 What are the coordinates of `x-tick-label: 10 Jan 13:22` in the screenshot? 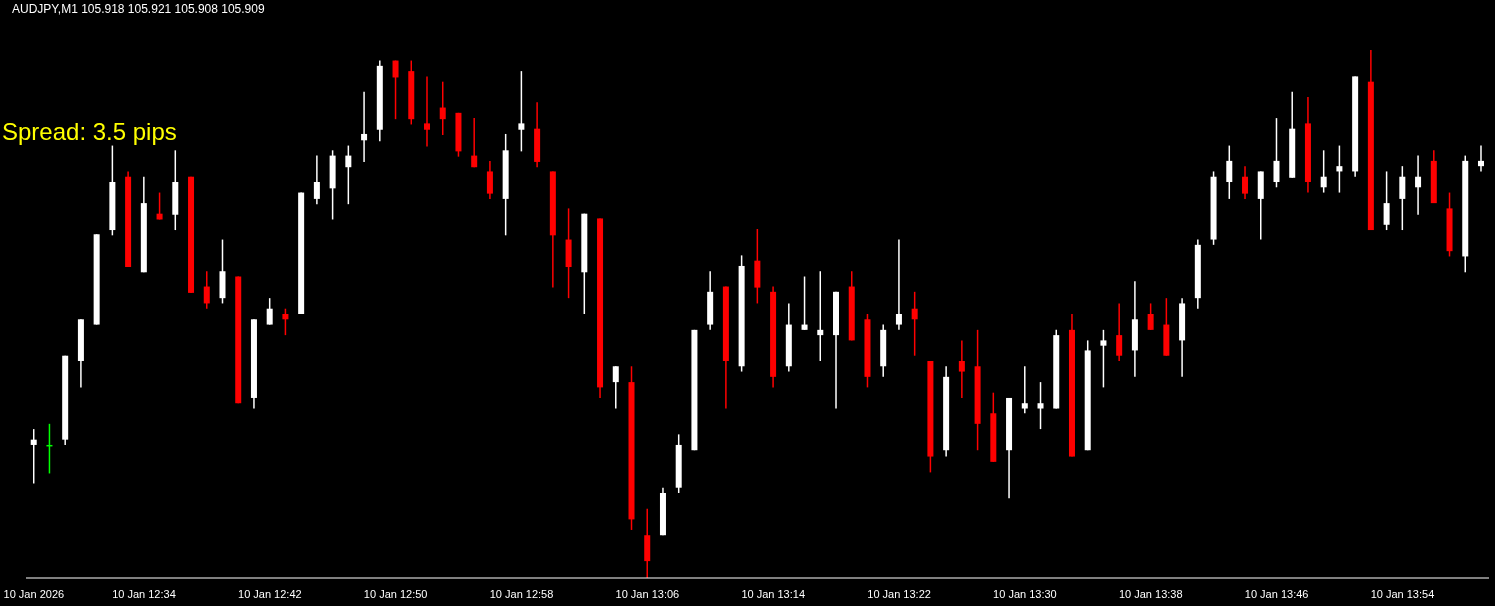 It's located at (899, 594).